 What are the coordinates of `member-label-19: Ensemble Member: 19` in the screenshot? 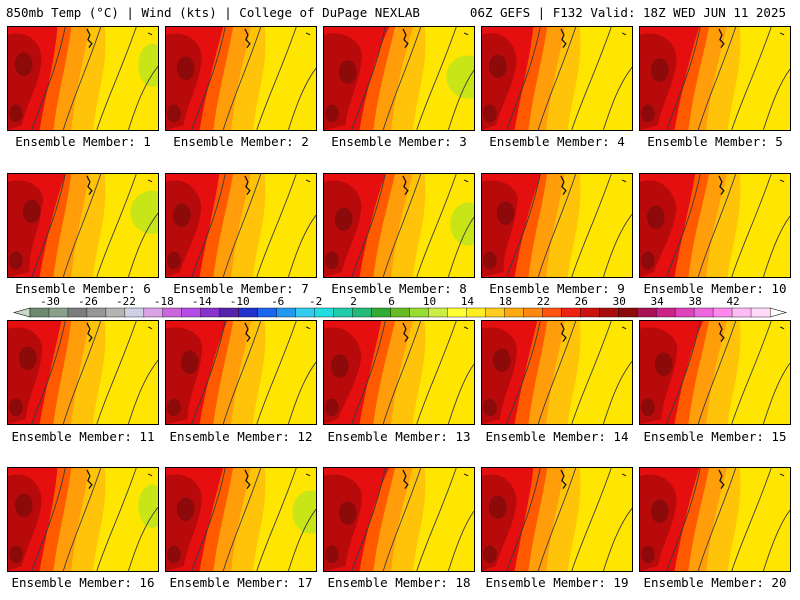 It's located at (557, 582).